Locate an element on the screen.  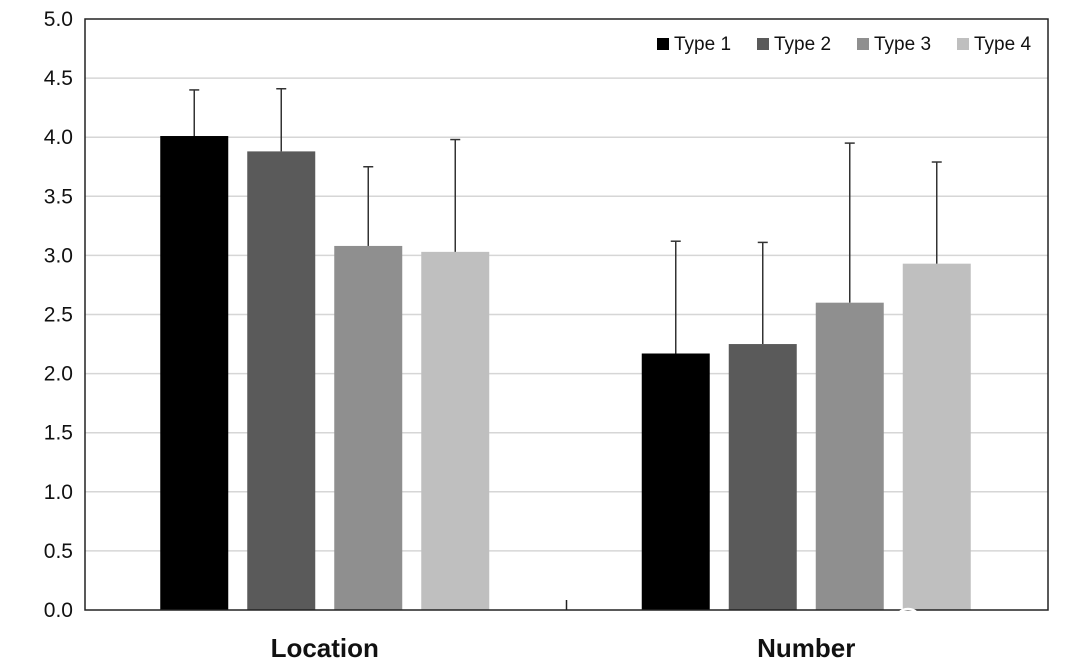
legend-label: Type 1 is located at coordinates (702, 44).